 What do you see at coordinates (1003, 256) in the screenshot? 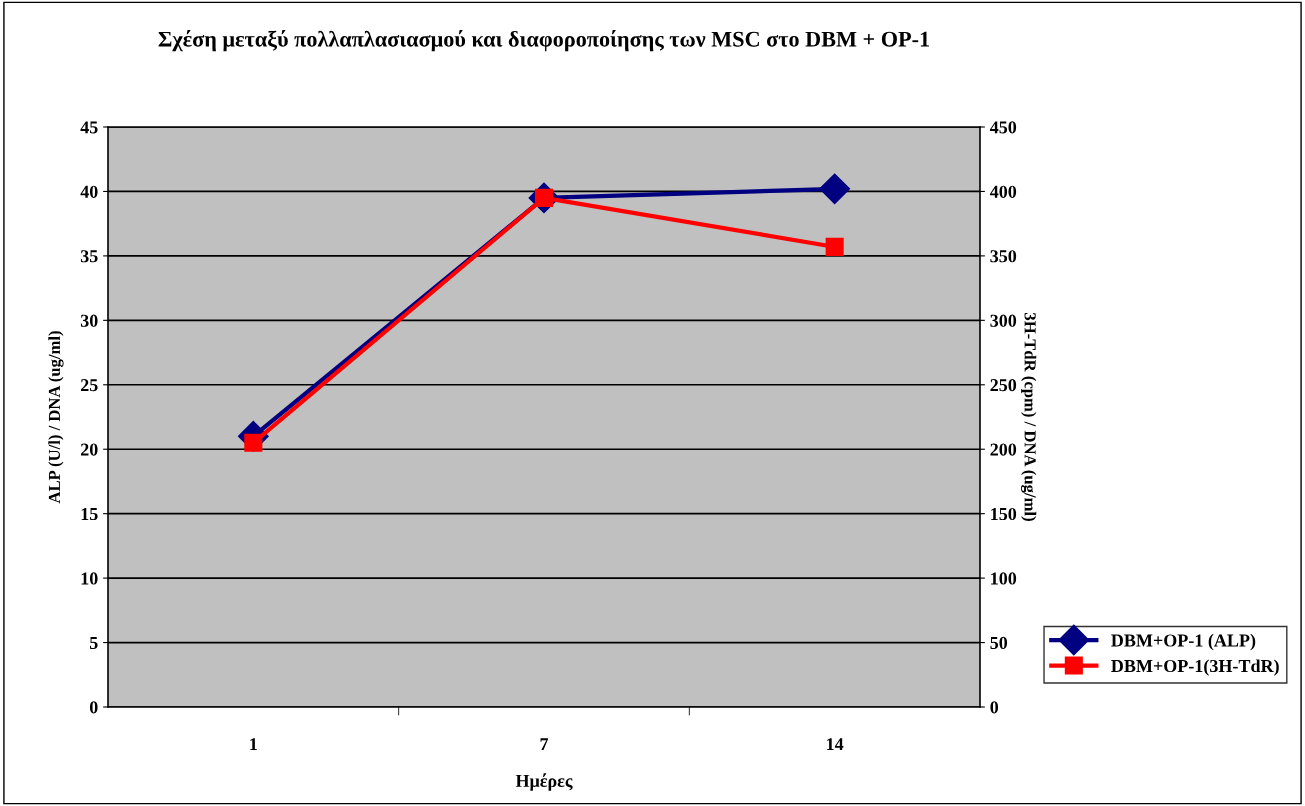
I see `y2-tick-label: 350` at bounding box center [1003, 256].